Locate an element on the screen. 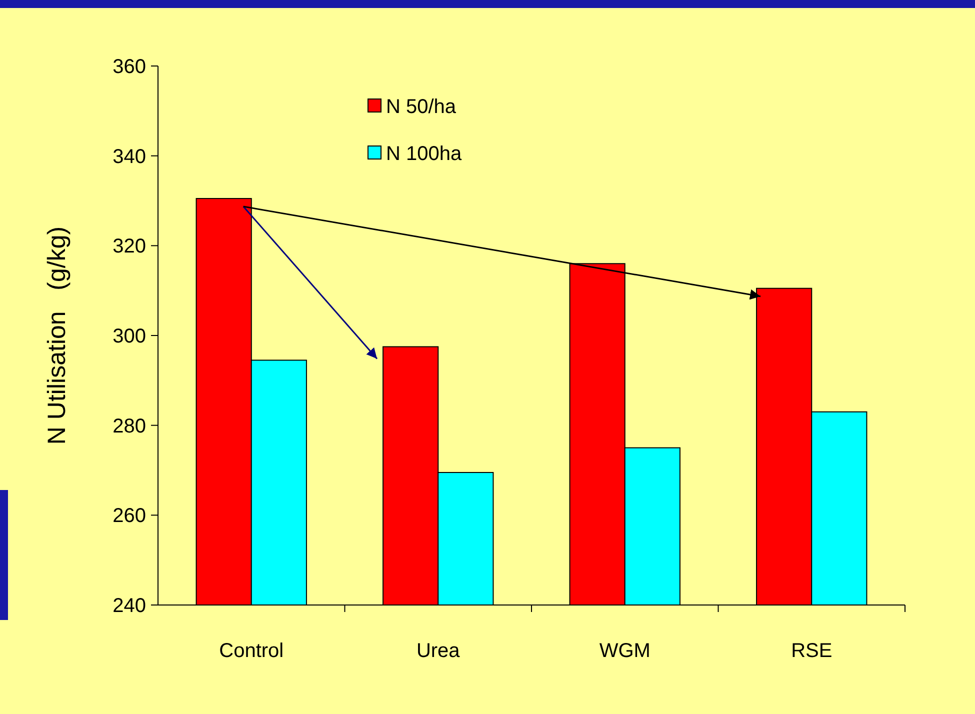 The width and height of the screenshot is (975, 714). y-tick-label: 320 is located at coordinates (129, 247).